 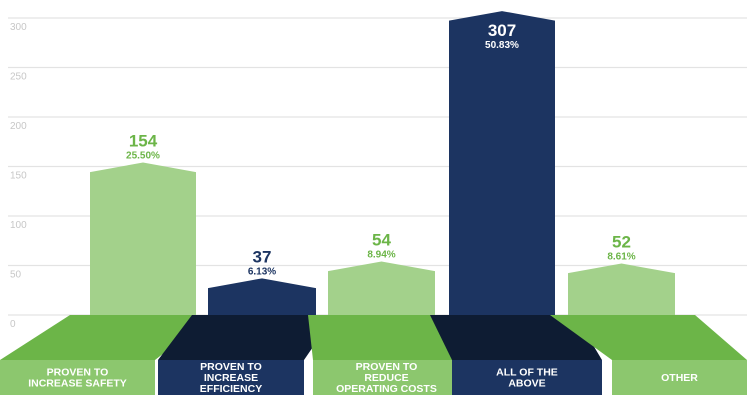 I want to click on value-label: 37, so click(x=262, y=256).